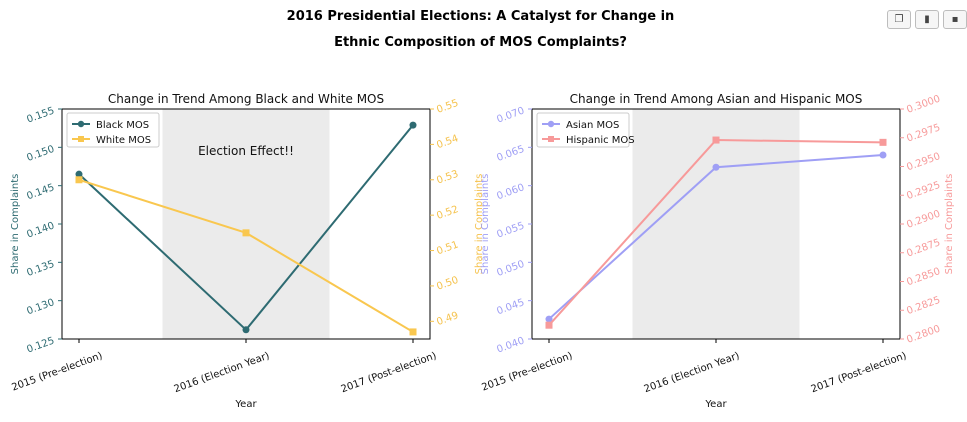 Image resolution: width=967 pixels, height=422 pixels. What do you see at coordinates (600, 140) in the screenshot?
I see `legend-label: Hispanic MOS` at bounding box center [600, 140].